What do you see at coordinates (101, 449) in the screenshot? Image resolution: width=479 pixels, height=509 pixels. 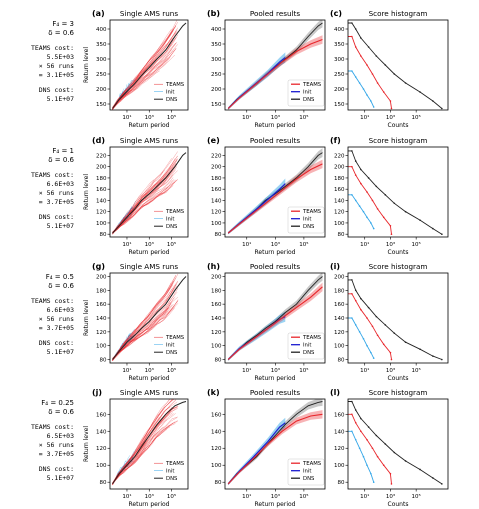 I see `y-tick-label: 120` at bounding box center [101, 449].